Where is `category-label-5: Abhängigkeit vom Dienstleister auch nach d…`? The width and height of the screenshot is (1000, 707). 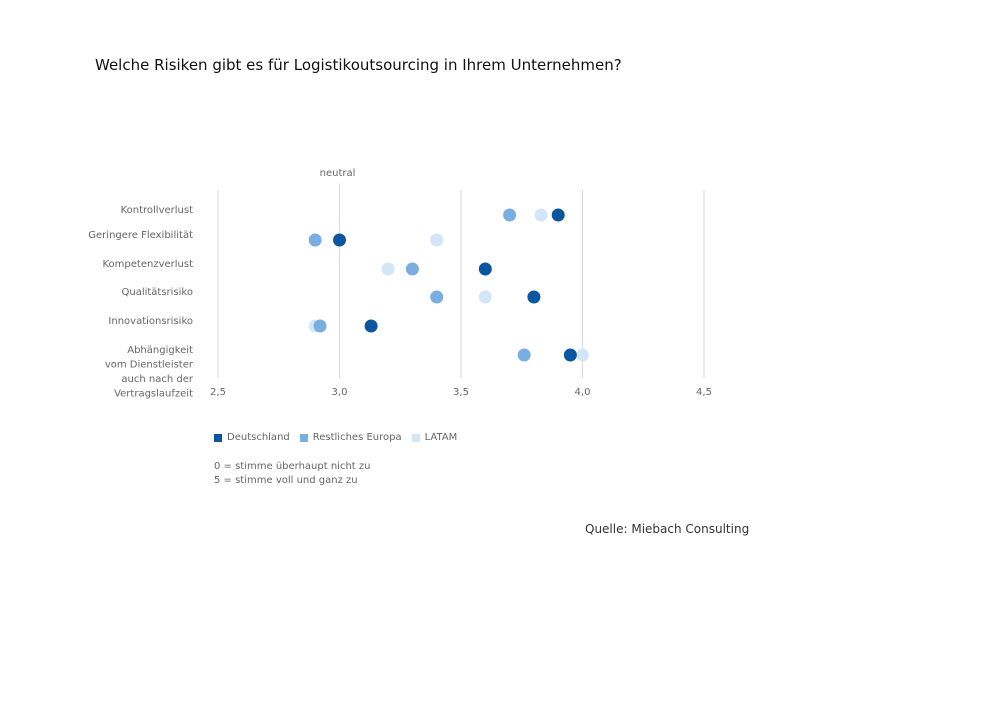
category-label-5: Abhängigkeit vom Dienstleister auch nach d… is located at coordinates (149, 372).